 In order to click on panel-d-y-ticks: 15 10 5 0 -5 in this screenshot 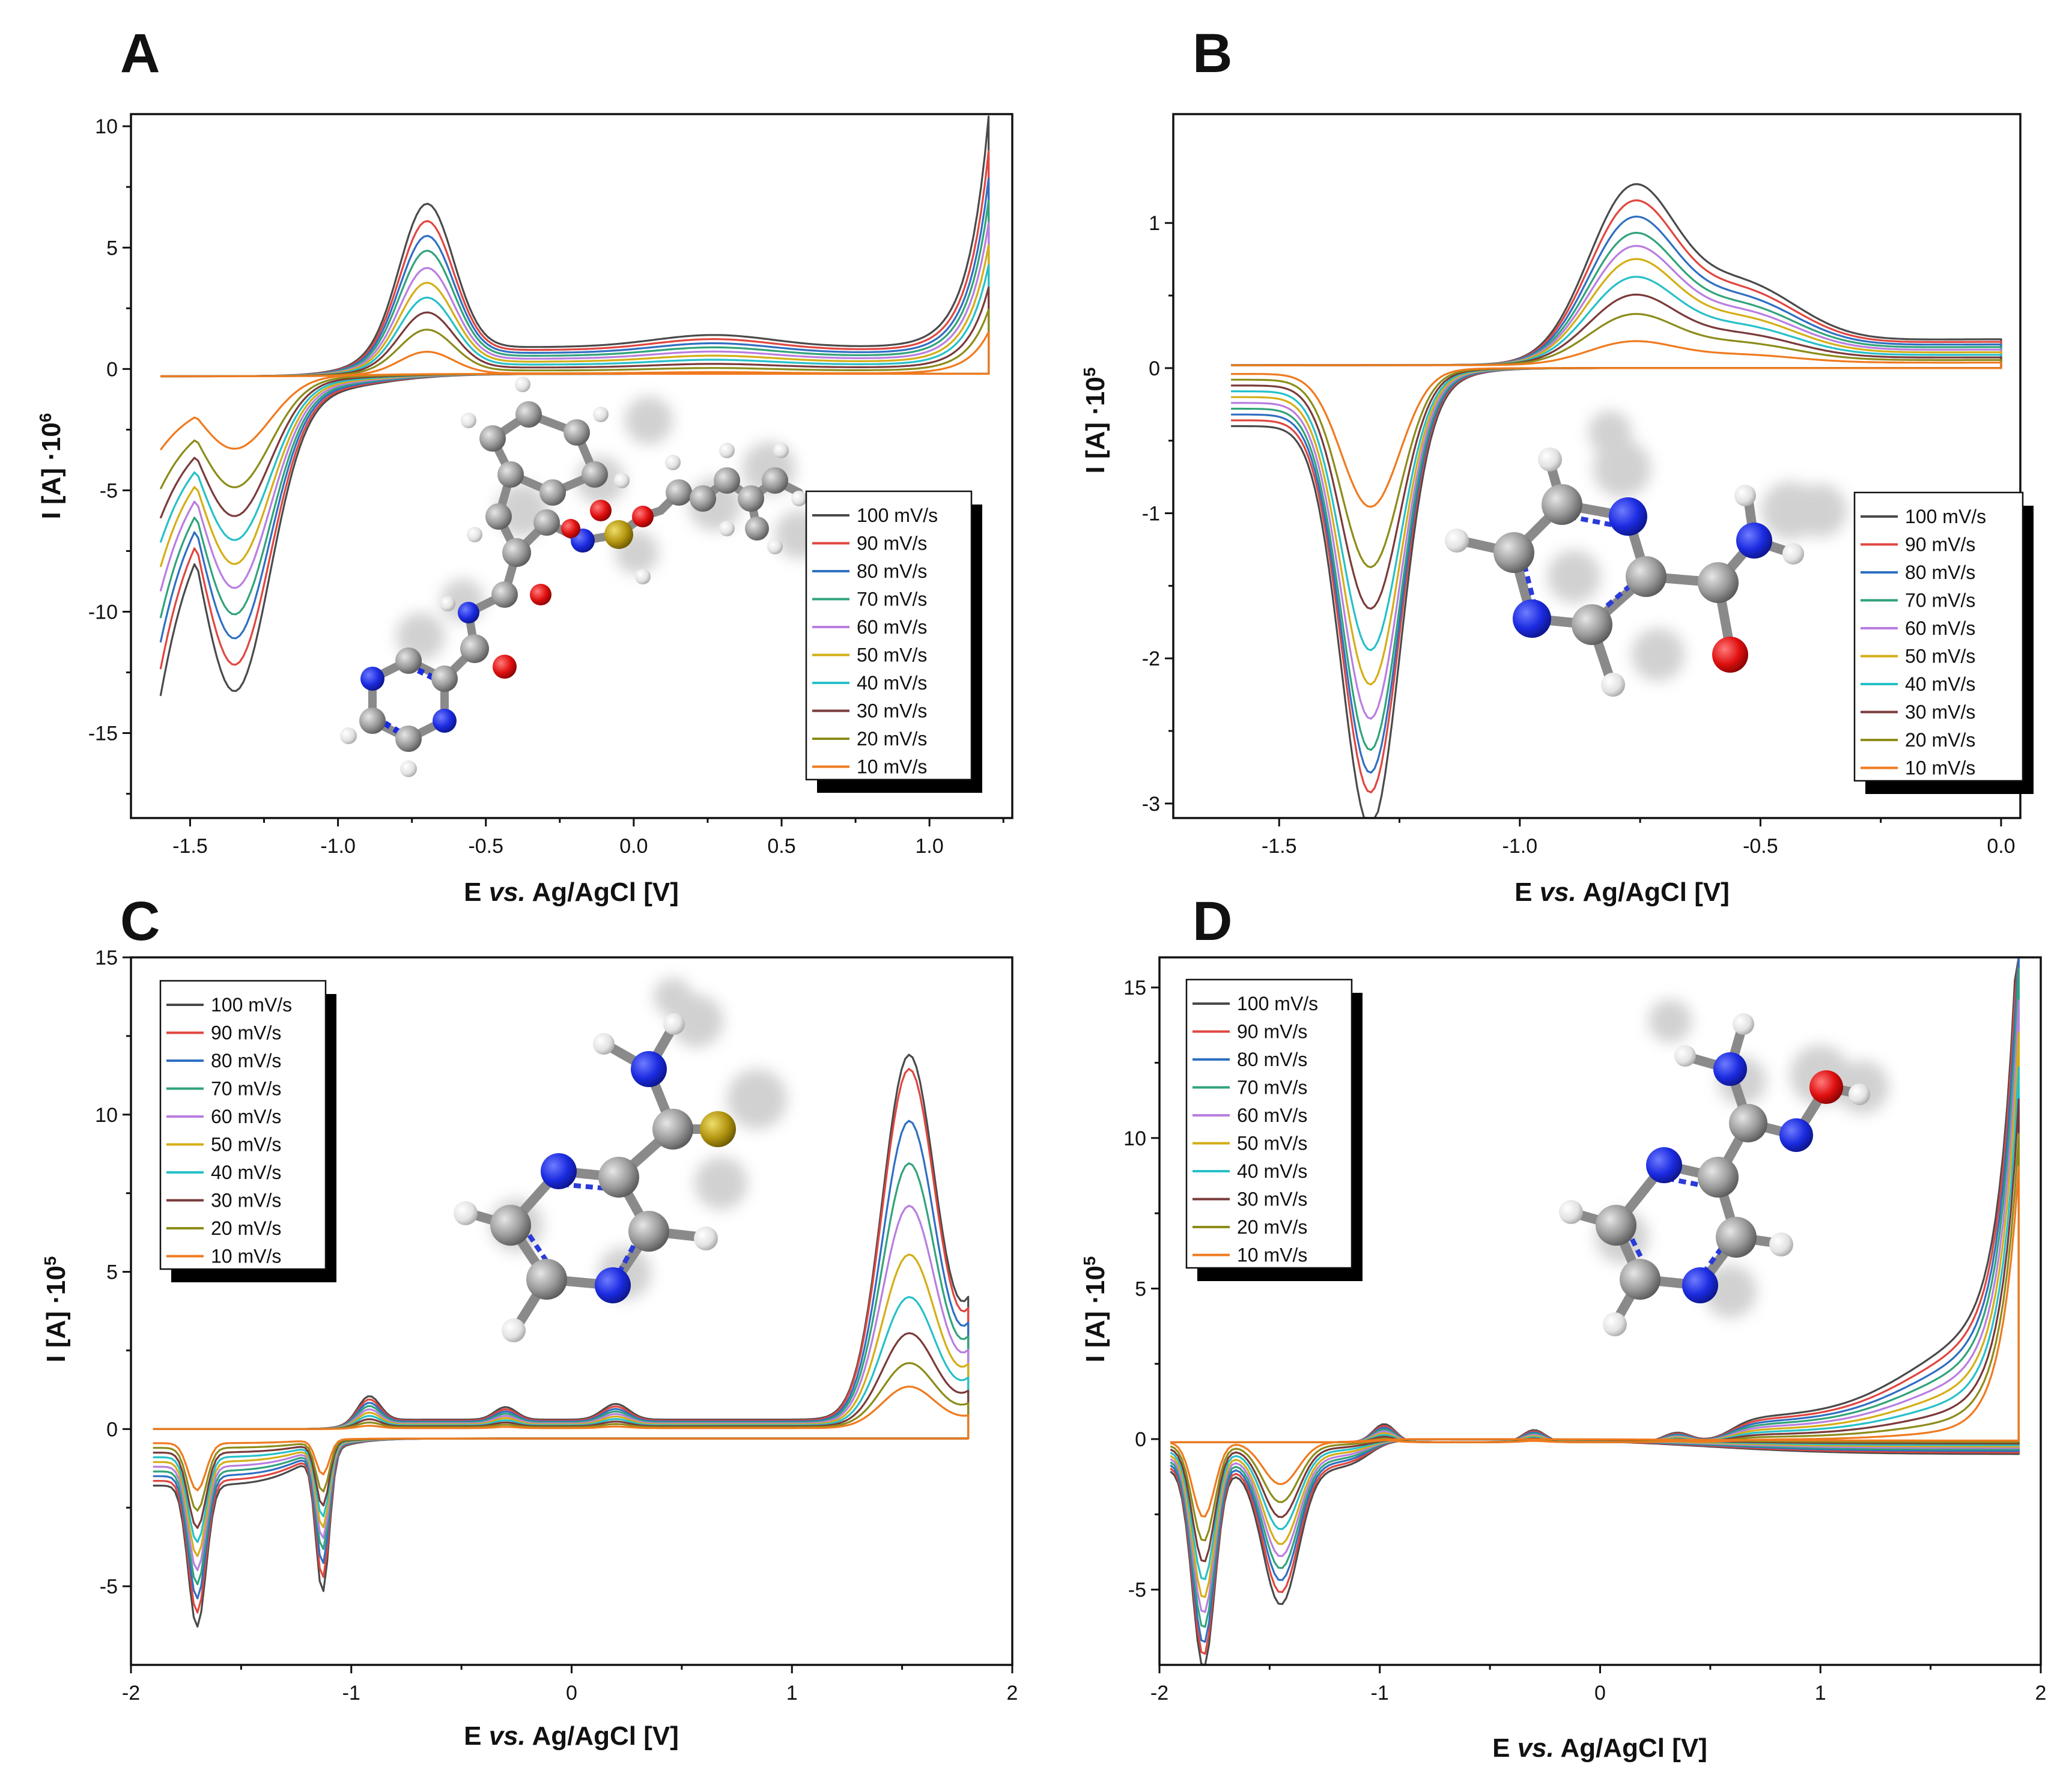, I will do `click(1141, 1290)`.